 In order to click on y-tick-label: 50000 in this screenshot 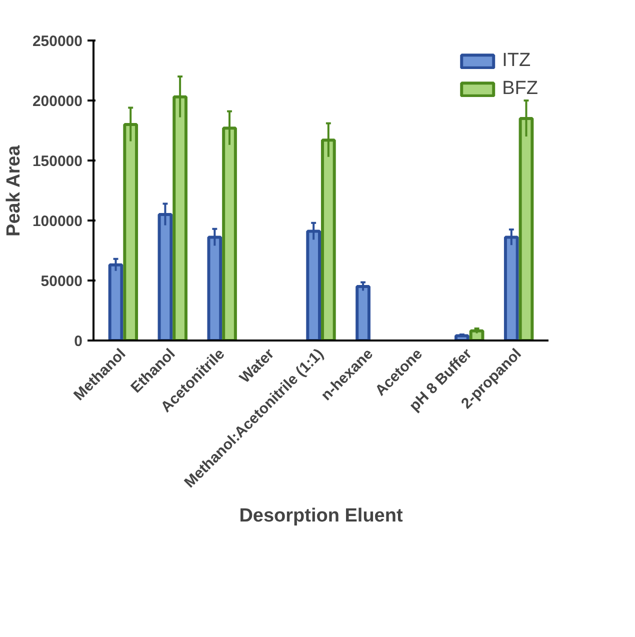, I will do `click(61, 281)`.